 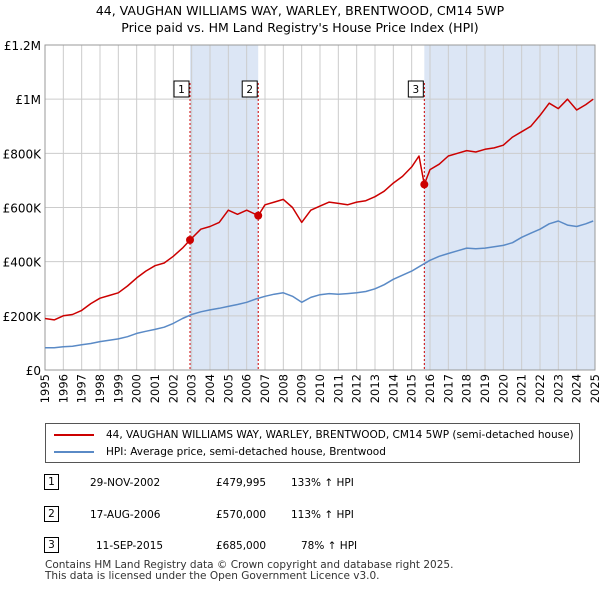 I want to click on transaction-number: 3, so click(x=51, y=545).